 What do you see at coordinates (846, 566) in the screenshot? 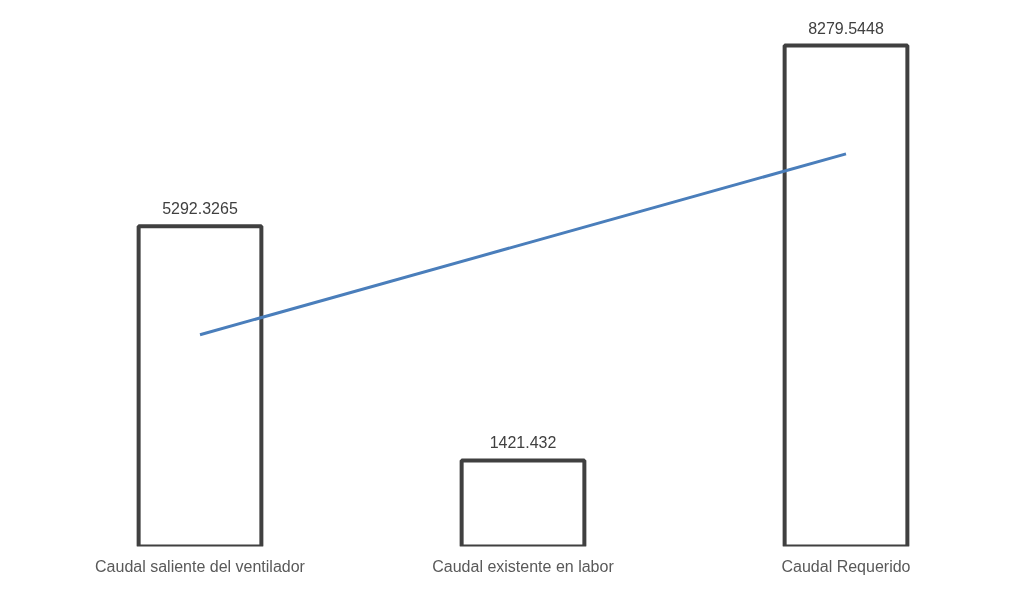
I see `x-tick-label: Caudal Requerido` at bounding box center [846, 566].